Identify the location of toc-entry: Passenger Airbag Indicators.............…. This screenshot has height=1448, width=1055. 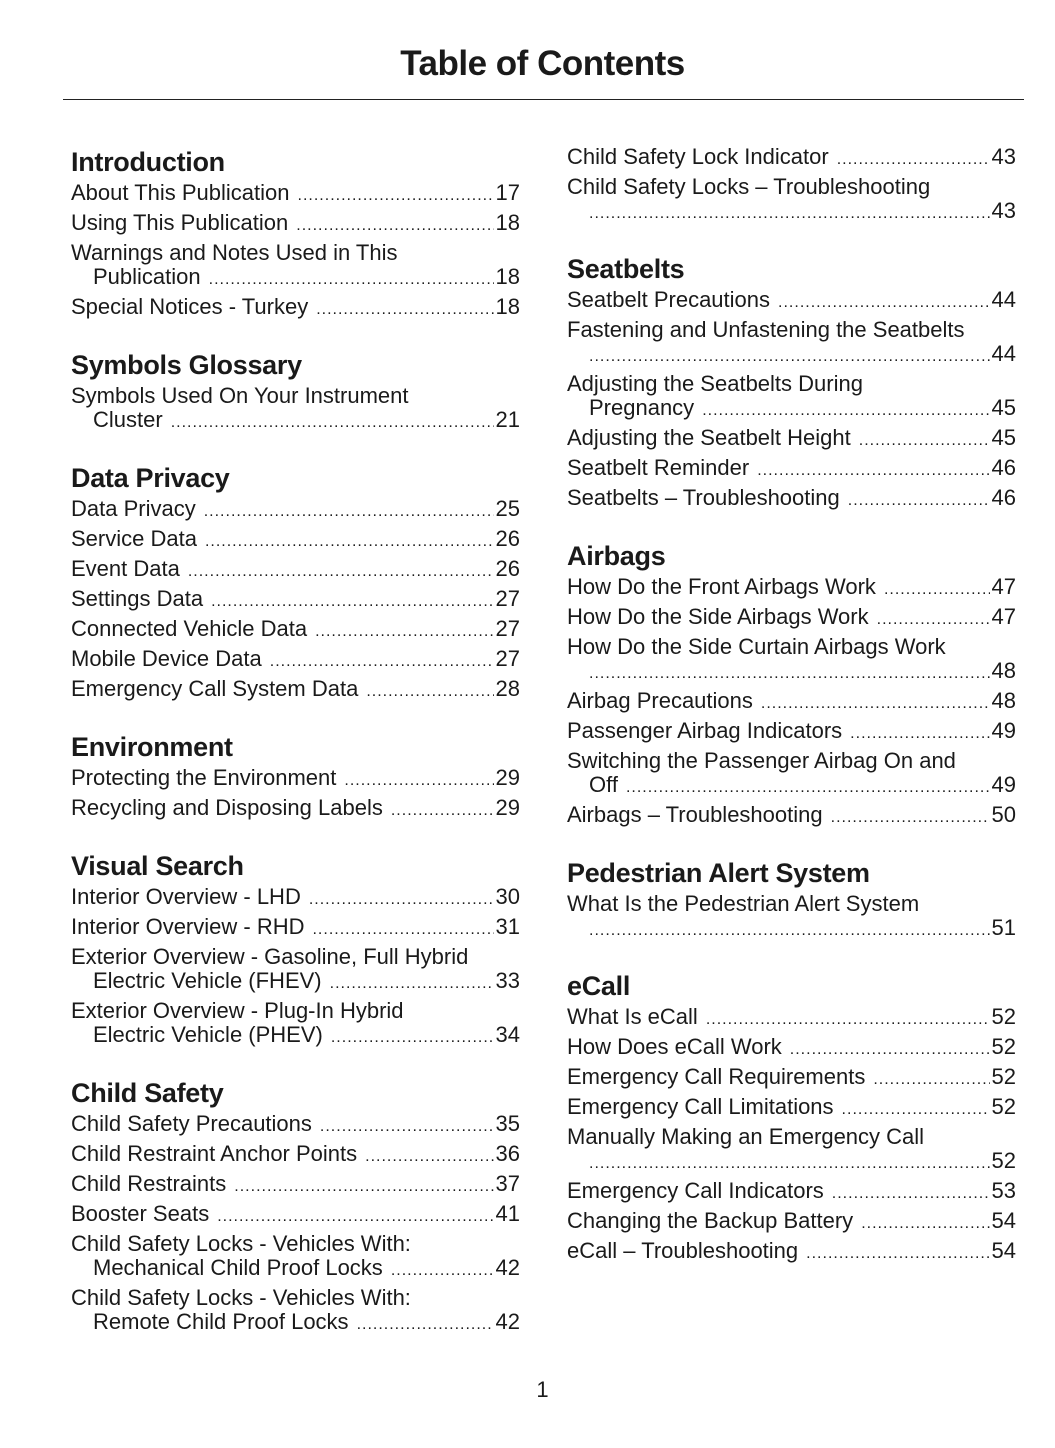
(791, 734).